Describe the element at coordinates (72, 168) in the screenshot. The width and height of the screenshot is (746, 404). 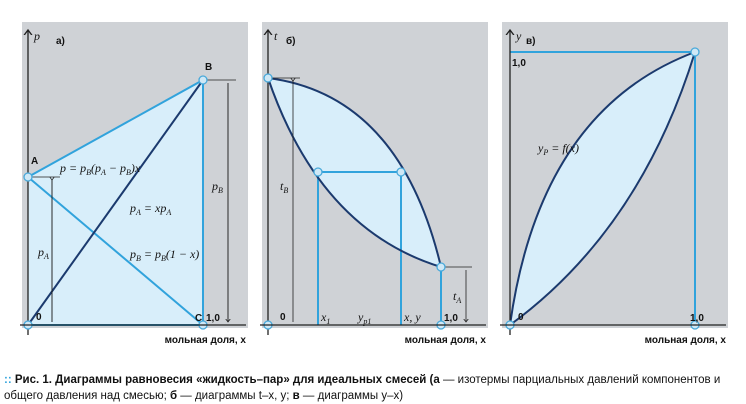
I see `formula-part: p = p` at that location.